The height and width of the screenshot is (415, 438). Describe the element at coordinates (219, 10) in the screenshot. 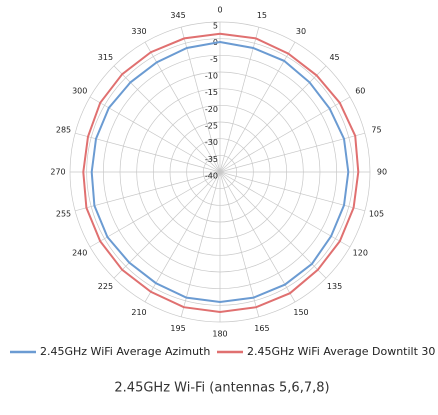

I see `theta-tick-label: 0` at that location.